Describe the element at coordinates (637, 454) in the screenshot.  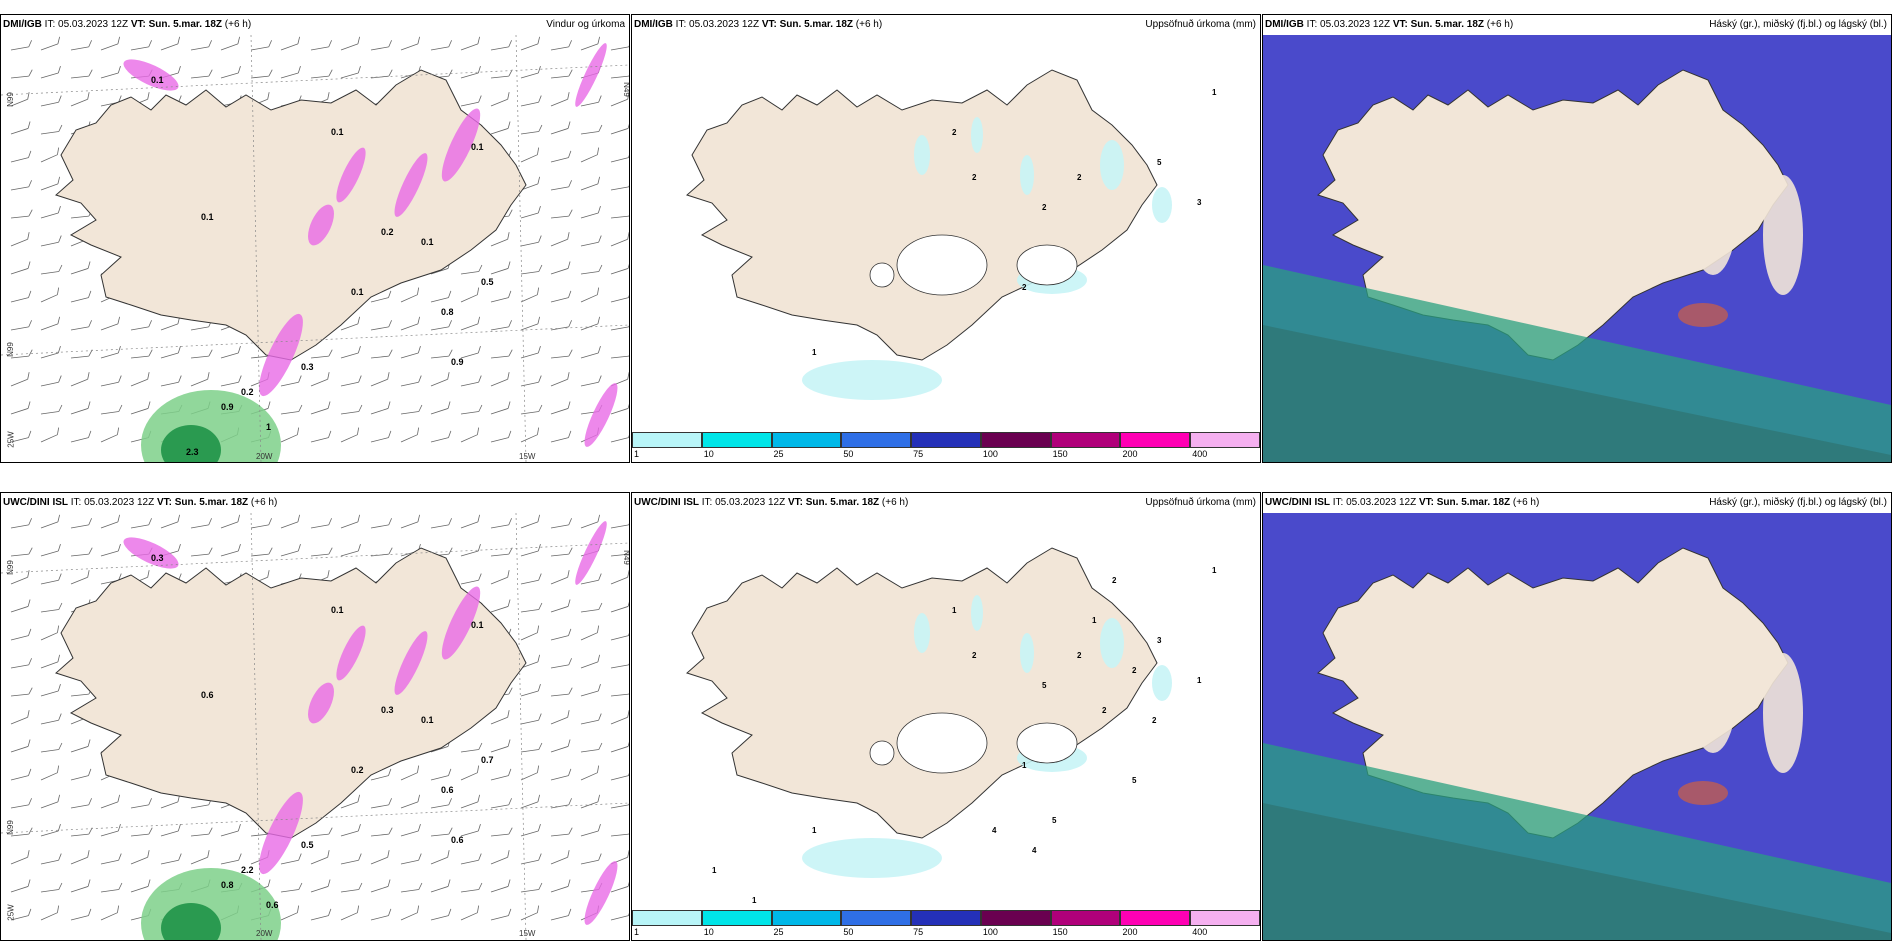
I see `colorbar-tick: 1` at that location.